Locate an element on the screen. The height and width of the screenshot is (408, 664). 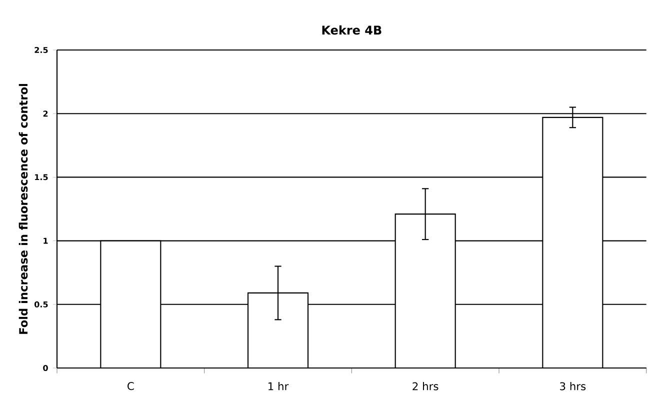
y-tick-label: 0.5 is located at coordinates (41, 304).